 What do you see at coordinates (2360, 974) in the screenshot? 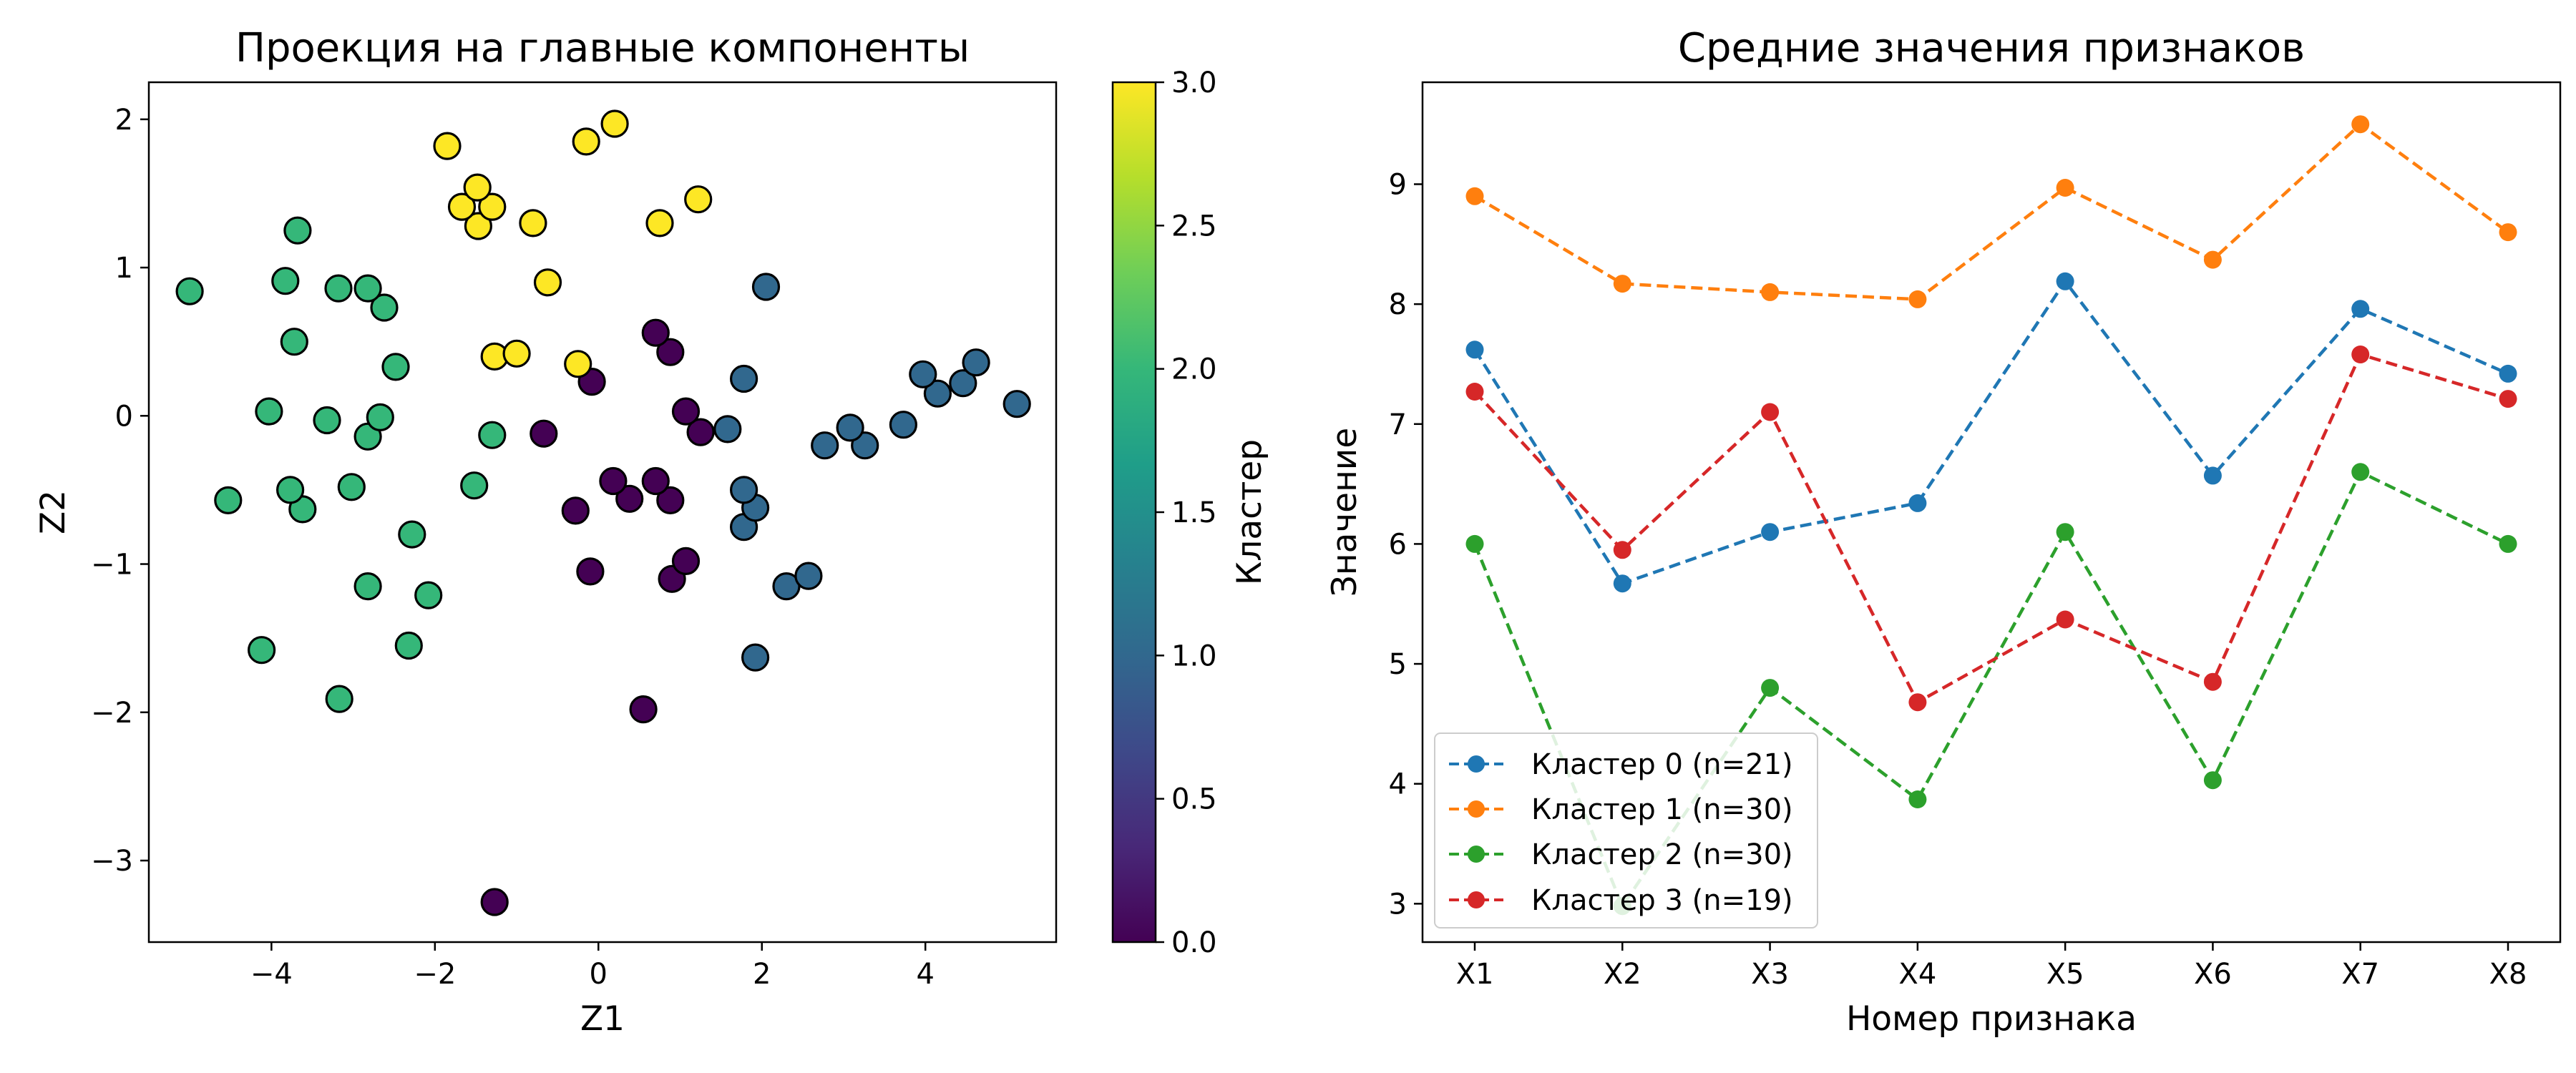
I see `line-x-tick-label: X7` at bounding box center [2360, 974].